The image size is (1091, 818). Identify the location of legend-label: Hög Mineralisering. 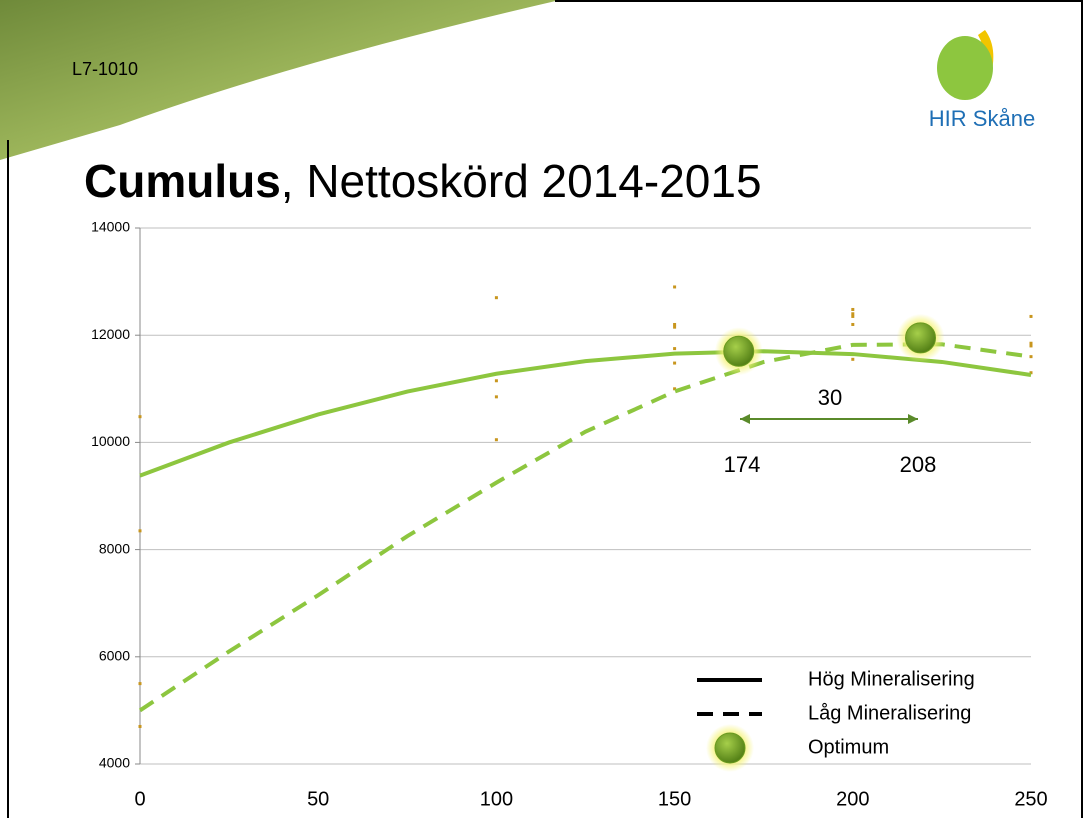
(891, 679).